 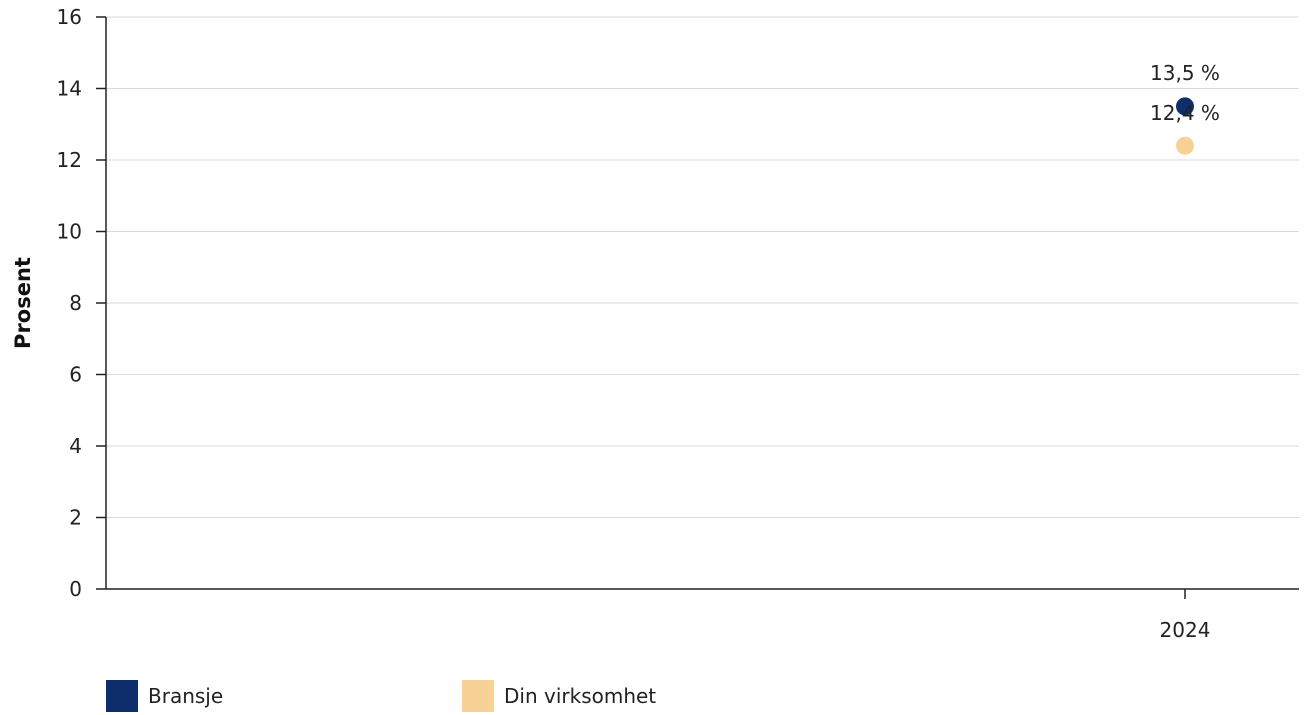 I want to click on y-tick-label: 6, so click(x=75, y=375).